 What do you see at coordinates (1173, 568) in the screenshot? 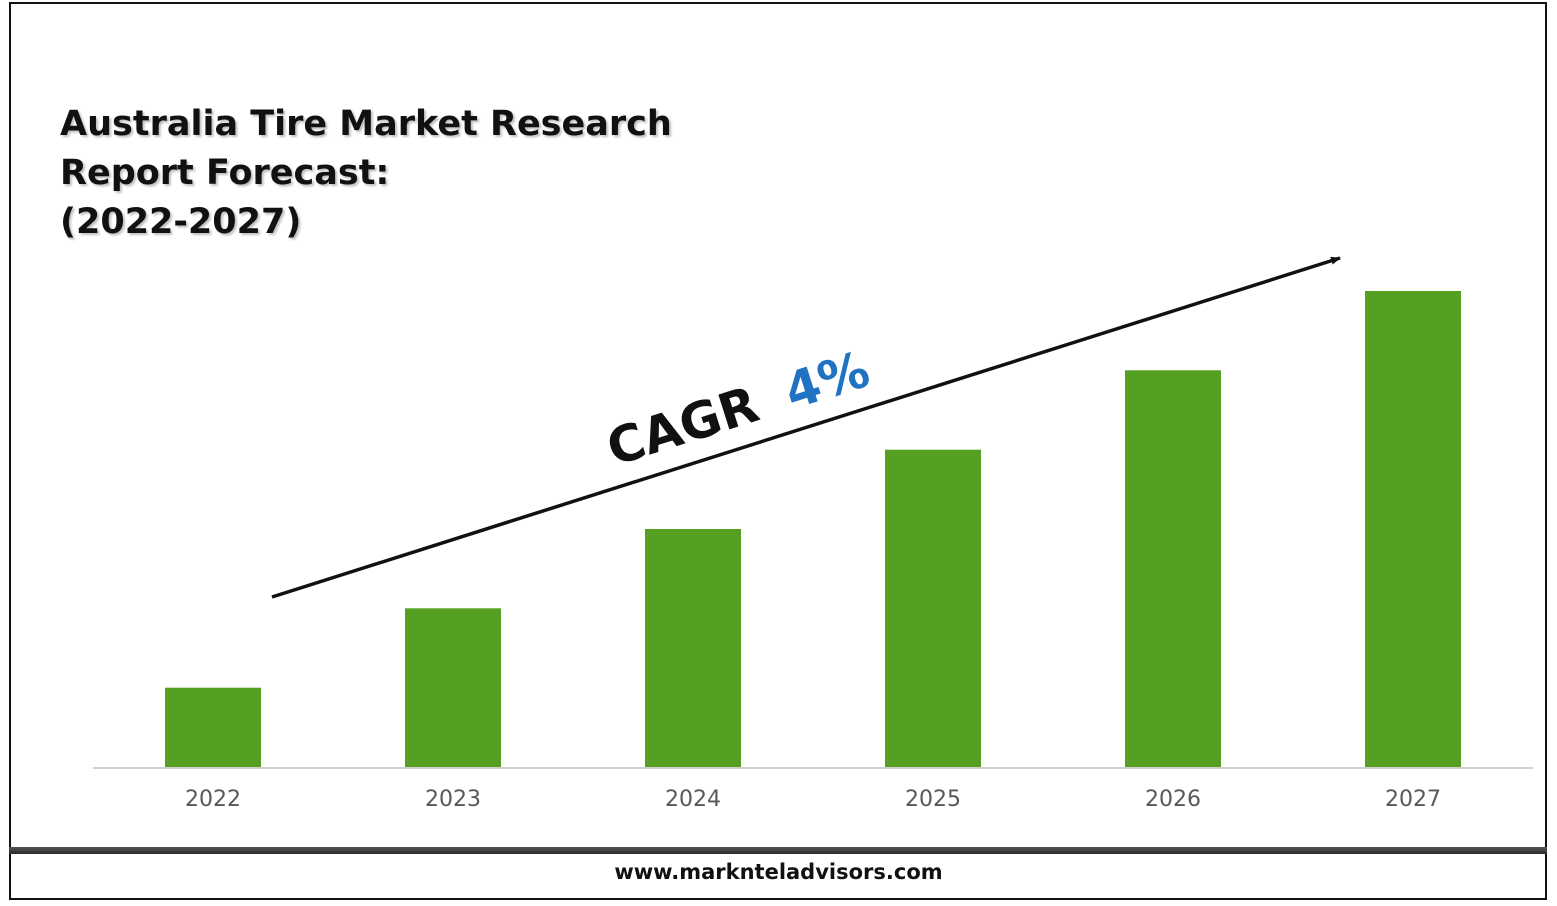
I see `bar-2026` at bounding box center [1173, 568].